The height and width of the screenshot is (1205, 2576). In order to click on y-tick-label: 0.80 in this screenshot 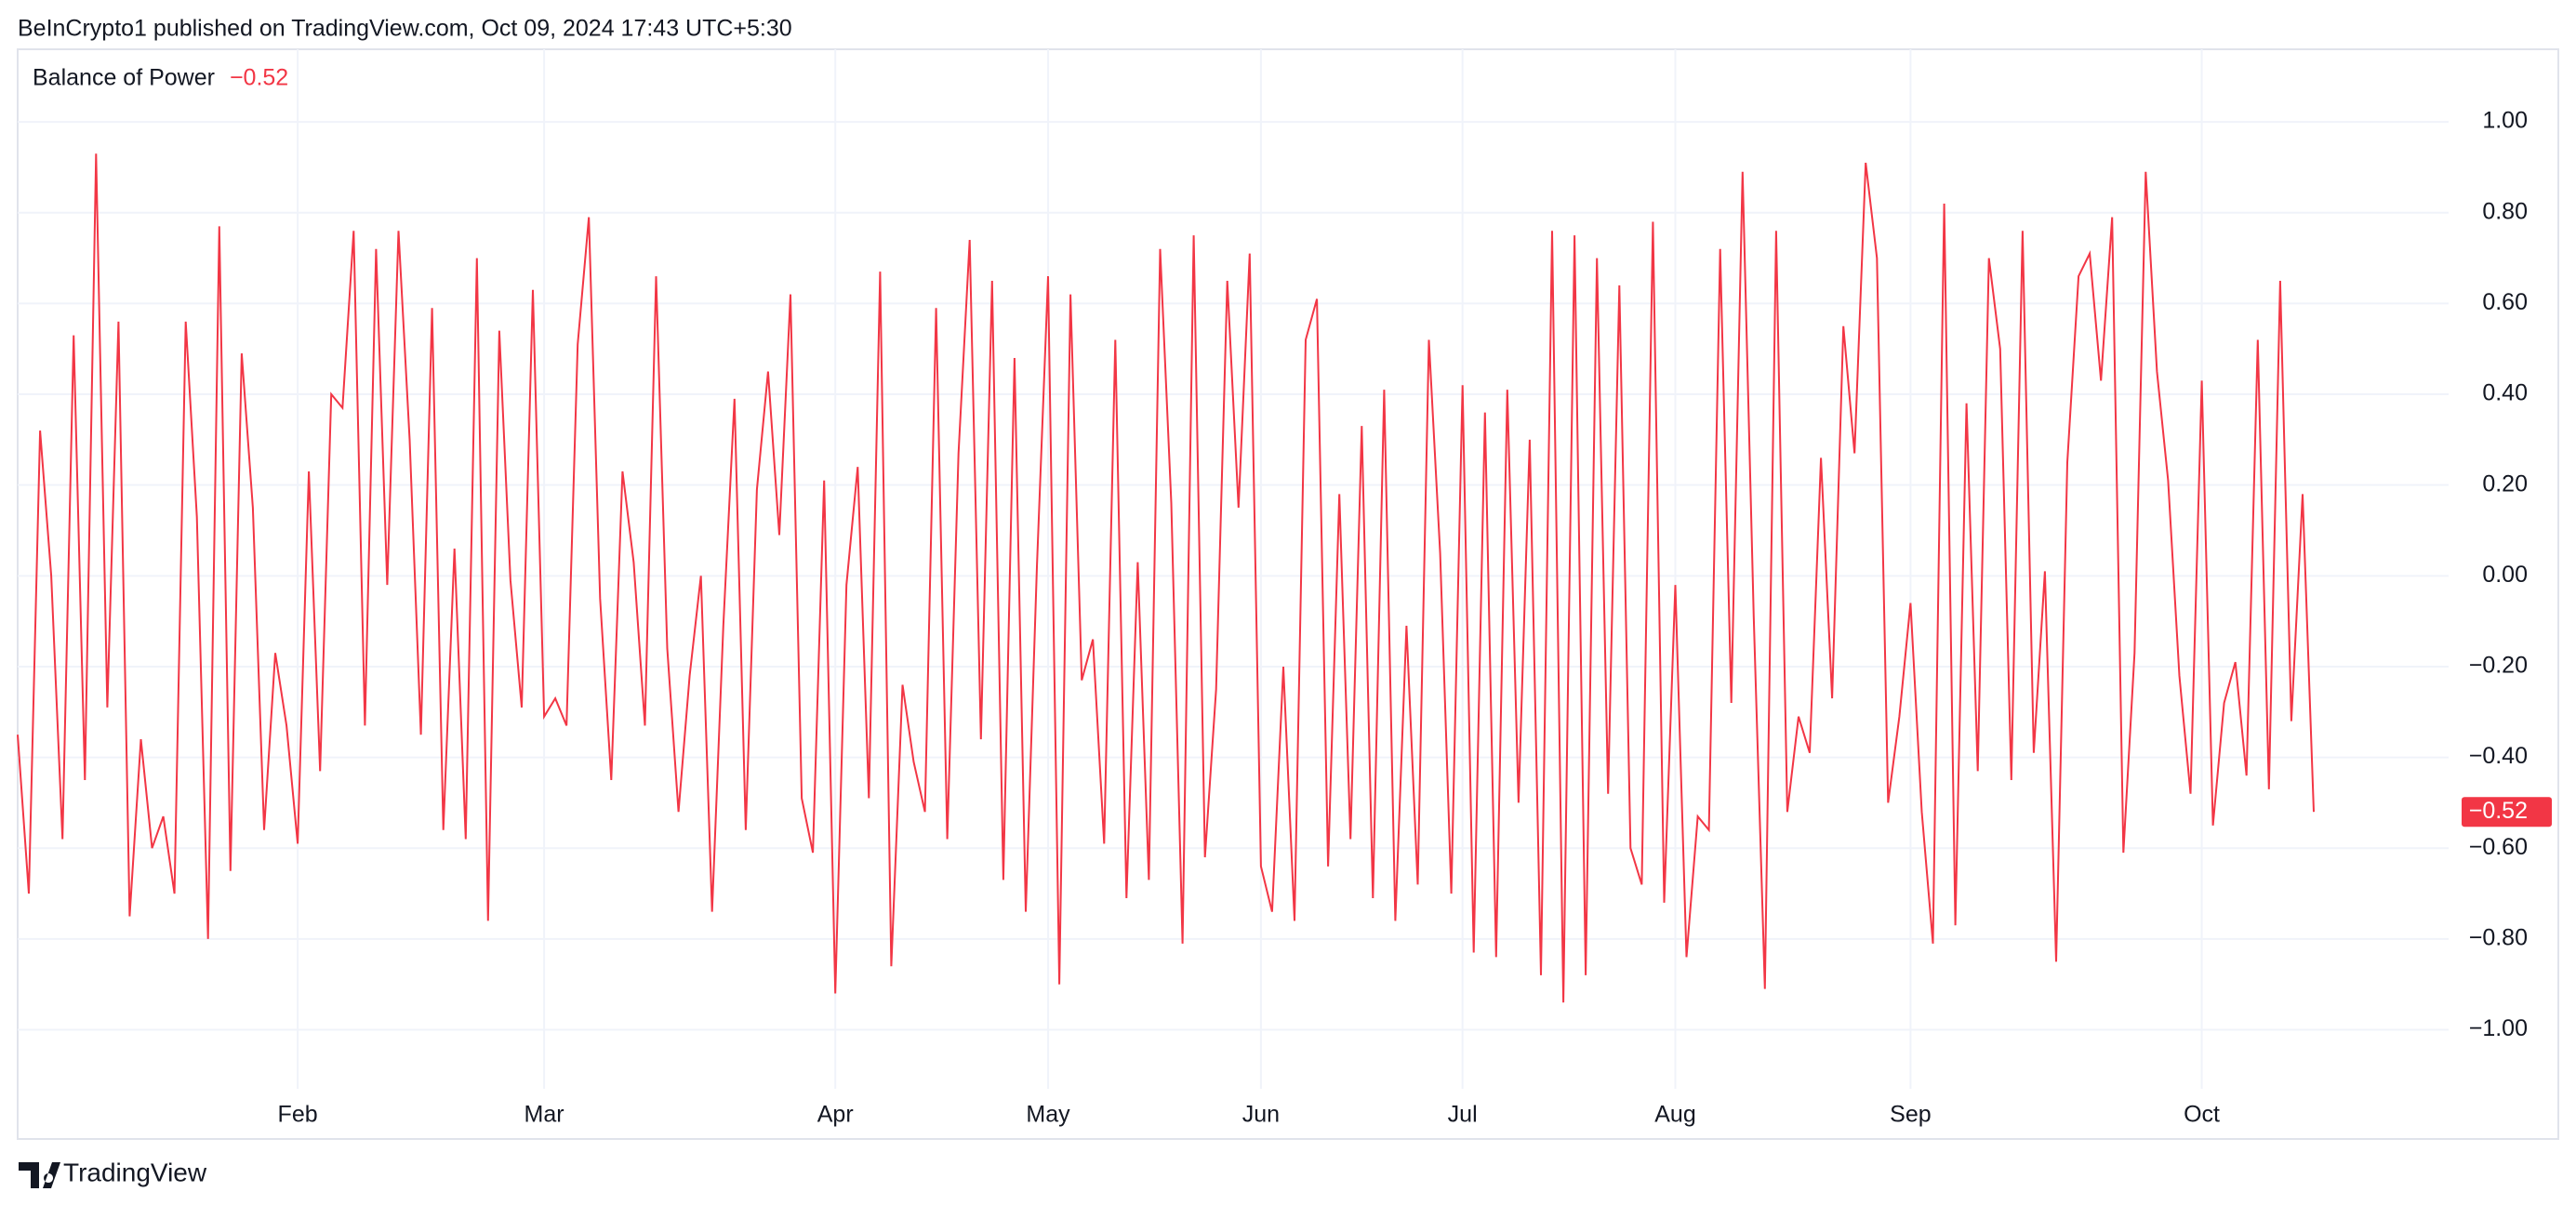, I will do `click(2505, 211)`.